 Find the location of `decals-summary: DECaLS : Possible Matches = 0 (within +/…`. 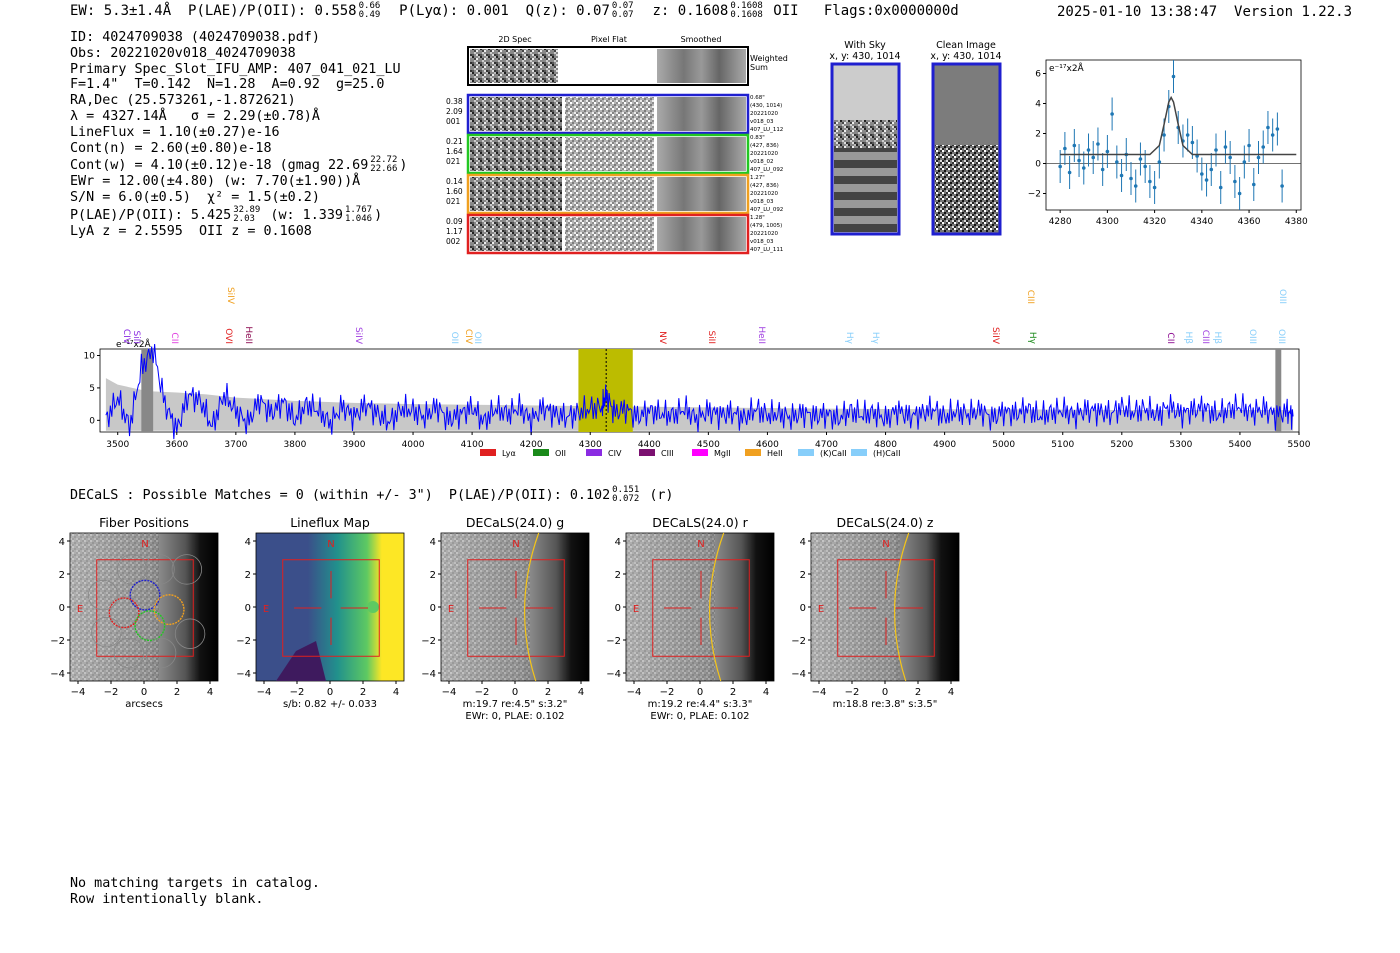

decals-summary: DECaLS : Possible Matches = 0 (within +/… is located at coordinates (372, 494).